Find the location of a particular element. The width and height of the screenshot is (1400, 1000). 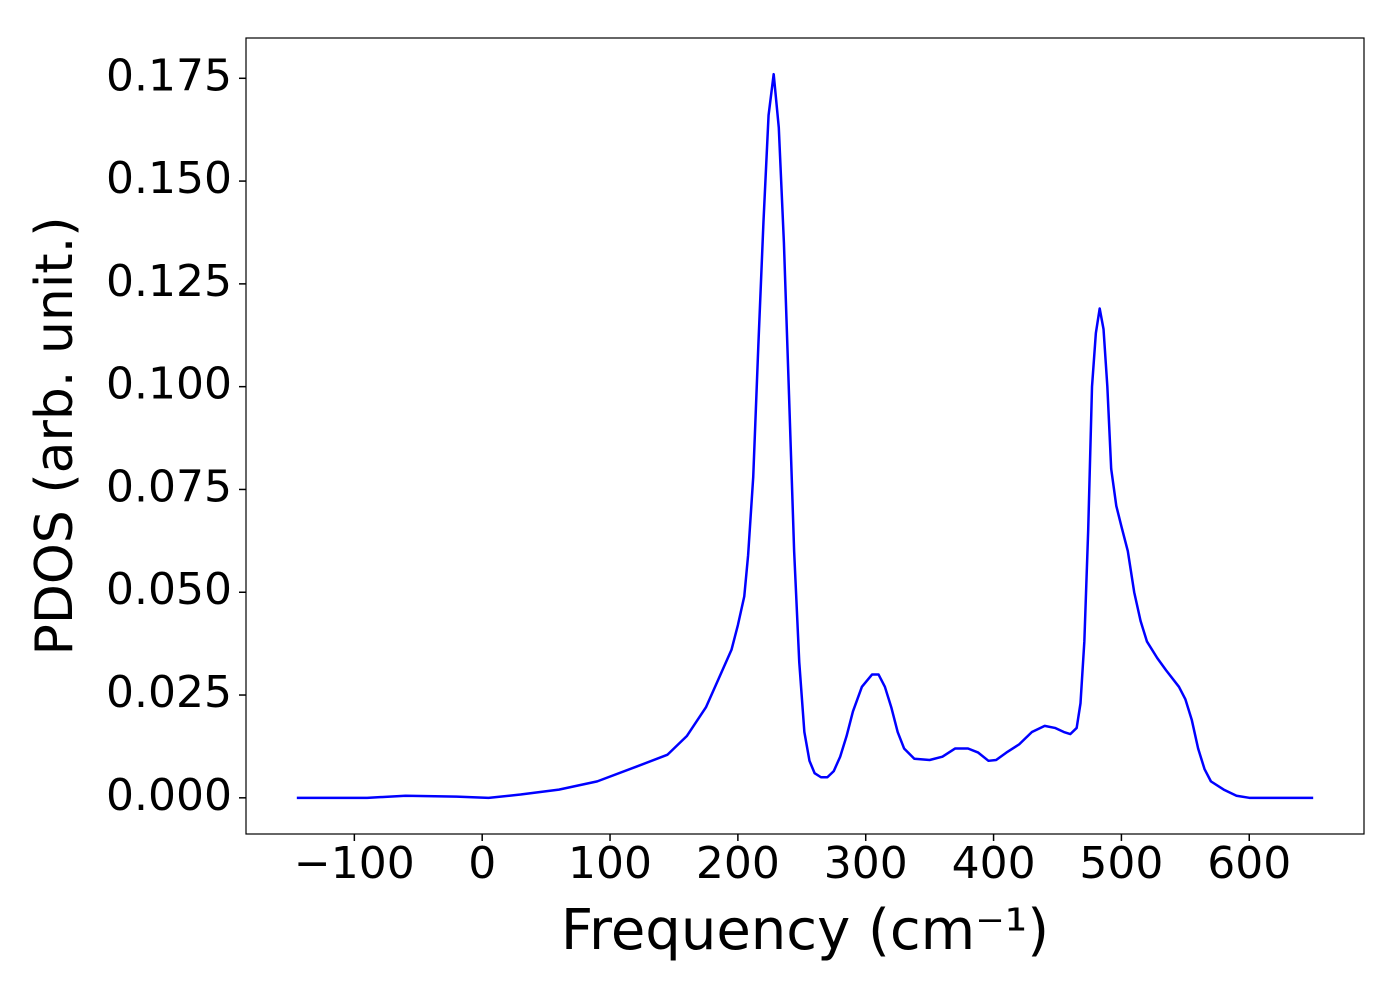

x-tick-label: 0 is located at coordinates (482, 863).